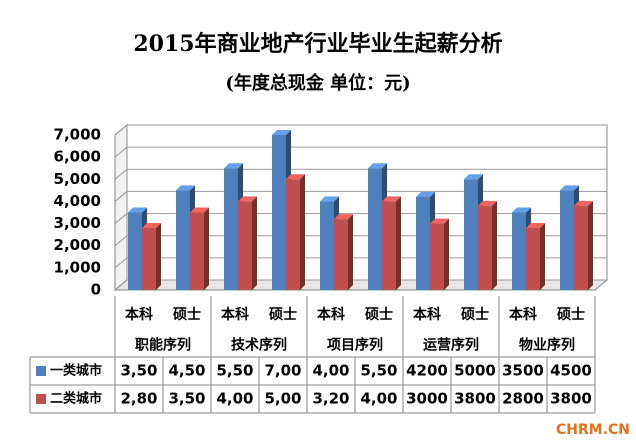 This screenshot has width=636, height=441. Describe the element at coordinates (593, 430) in the screenshot. I see `watermark: CHRM.CN` at that location.